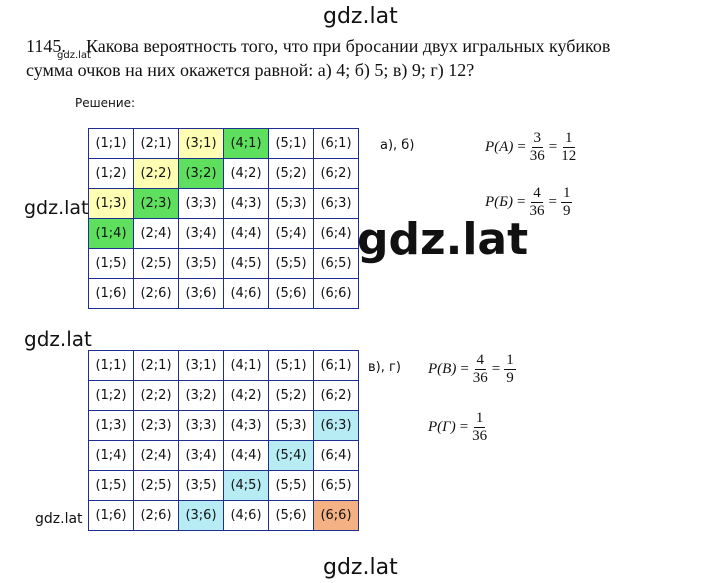 The height and width of the screenshot is (583, 720). What do you see at coordinates (529, 202) in the screenshot?
I see `formula: P(Б) = 4 36 = 1 9` at bounding box center [529, 202].